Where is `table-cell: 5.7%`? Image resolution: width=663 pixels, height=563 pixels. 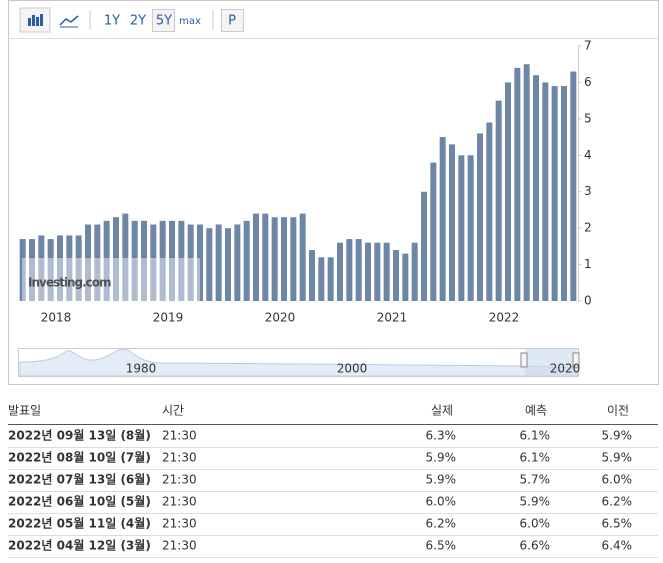
table-cell: 5.7% is located at coordinates (535, 480).